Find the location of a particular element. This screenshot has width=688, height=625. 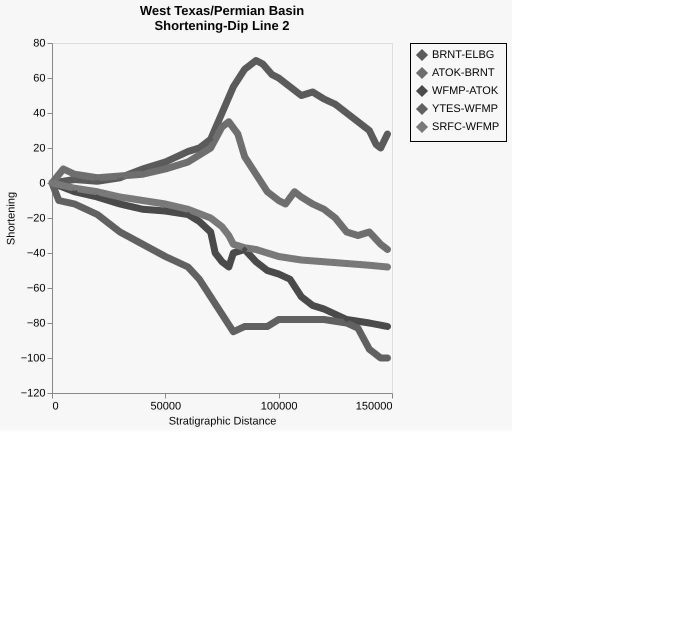

legend-label: SRFC-WFMP is located at coordinates (466, 127).